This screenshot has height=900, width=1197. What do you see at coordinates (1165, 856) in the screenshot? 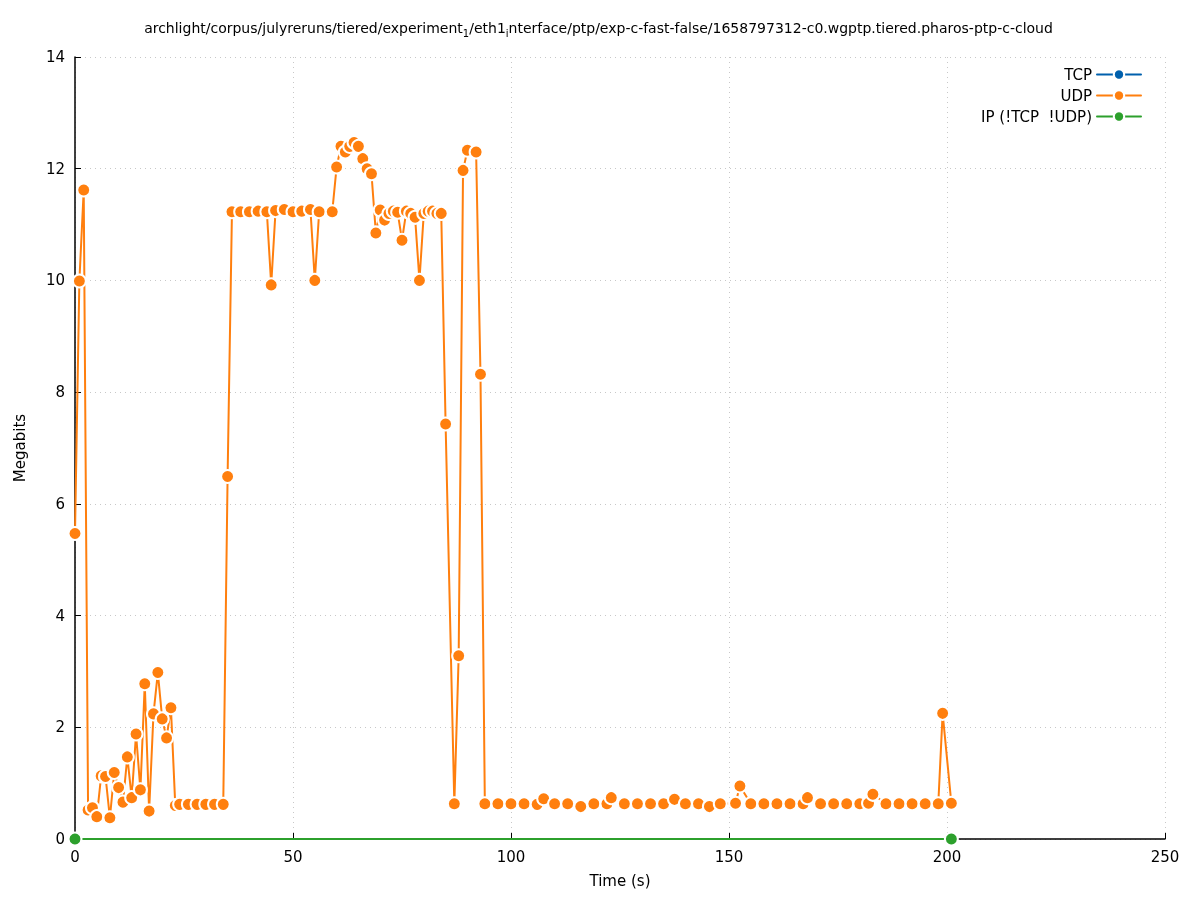
I see `x-tick-label: 250` at bounding box center [1165, 856].